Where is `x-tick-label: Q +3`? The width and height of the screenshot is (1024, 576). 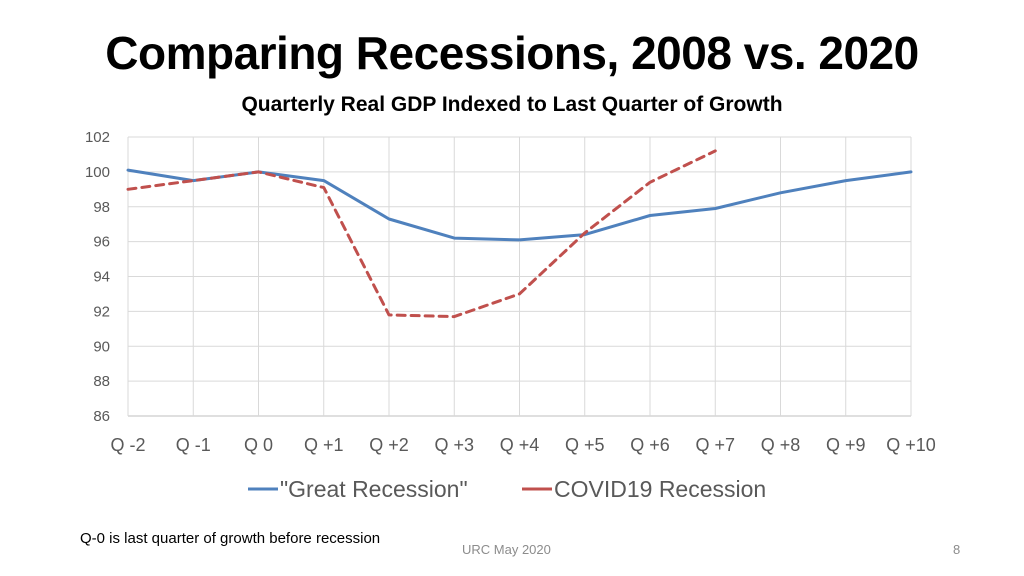 x-tick-label: Q +3 is located at coordinates (454, 445).